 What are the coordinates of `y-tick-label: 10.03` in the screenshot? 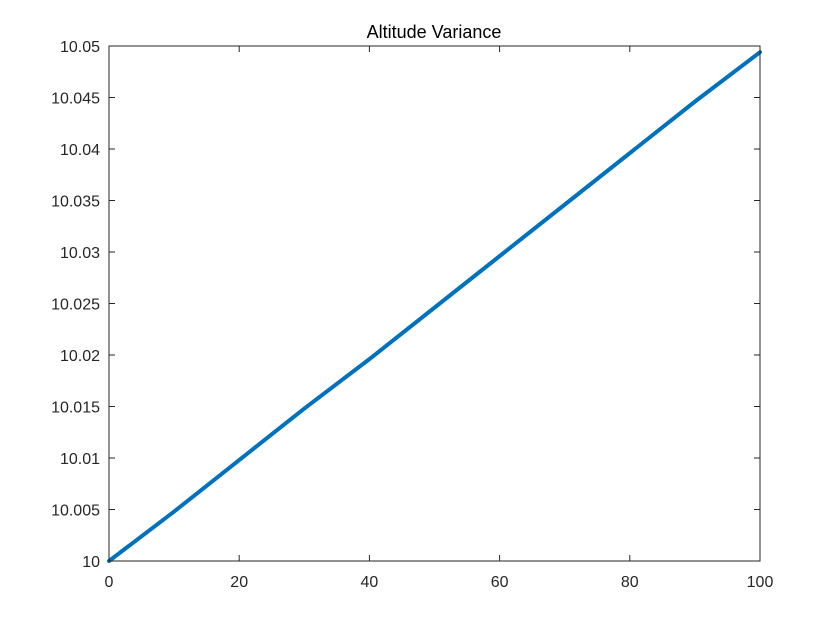 It's located at (80, 253).